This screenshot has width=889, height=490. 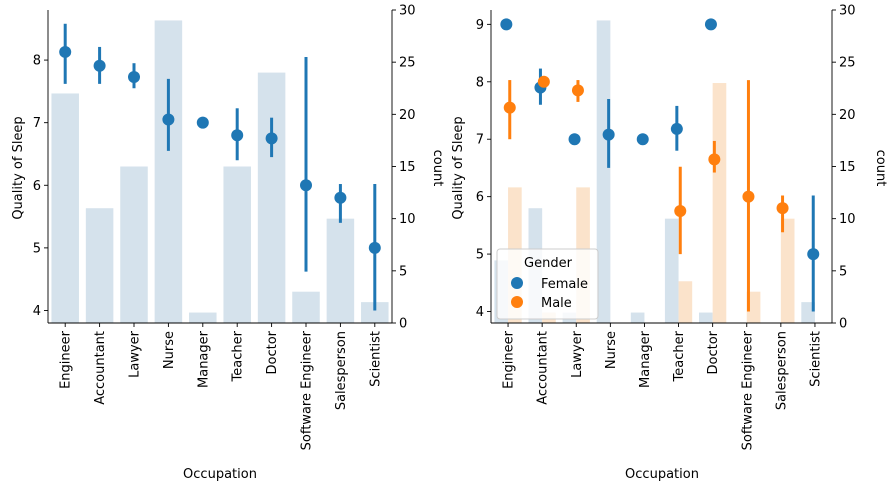 I want to click on right-ytick-label: 6, so click(x=480, y=197).